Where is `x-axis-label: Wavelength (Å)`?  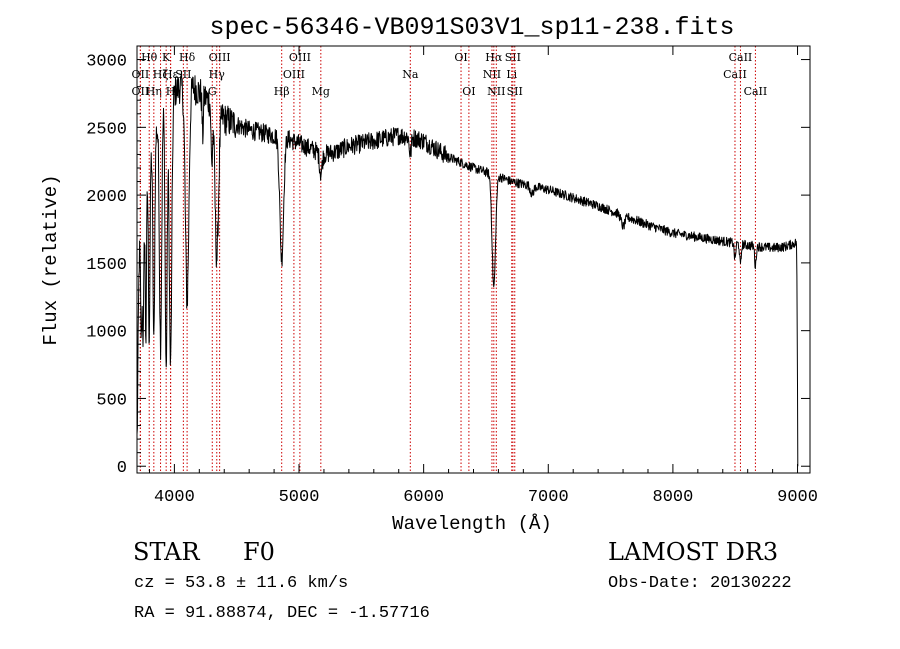 x-axis-label: Wavelength (Å) is located at coordinates (472, 524).